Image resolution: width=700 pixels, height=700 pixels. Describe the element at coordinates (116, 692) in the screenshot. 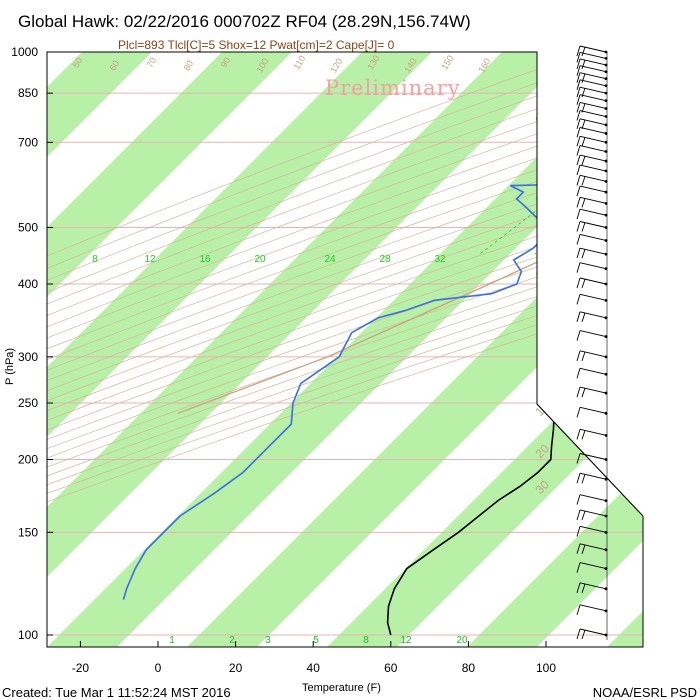

I see `footer-created: Created: Tue Mar 1 11:52:24 MST 2016` at that location.